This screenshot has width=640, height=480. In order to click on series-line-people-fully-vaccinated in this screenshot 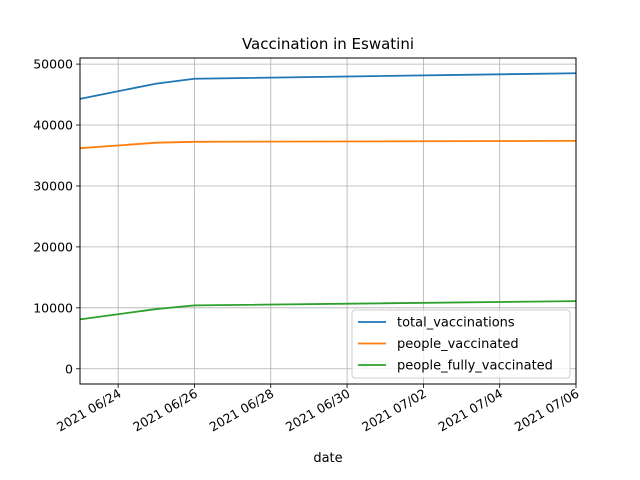, I will do `click(328, 310)`.